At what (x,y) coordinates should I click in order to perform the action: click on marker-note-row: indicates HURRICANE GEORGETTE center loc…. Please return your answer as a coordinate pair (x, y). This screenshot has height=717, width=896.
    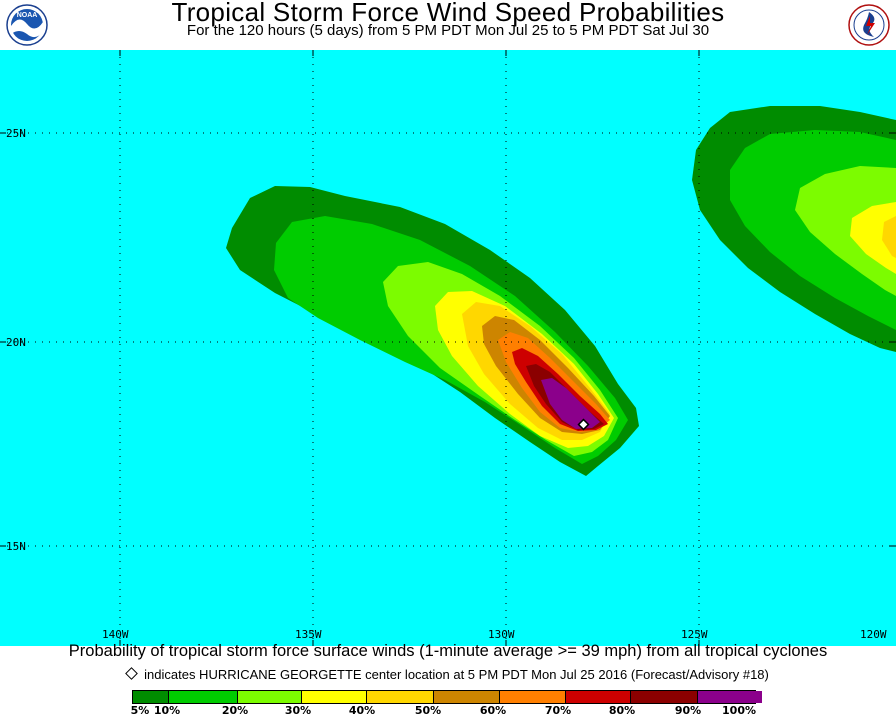
    Looking at the image, I should click on (448, 674).